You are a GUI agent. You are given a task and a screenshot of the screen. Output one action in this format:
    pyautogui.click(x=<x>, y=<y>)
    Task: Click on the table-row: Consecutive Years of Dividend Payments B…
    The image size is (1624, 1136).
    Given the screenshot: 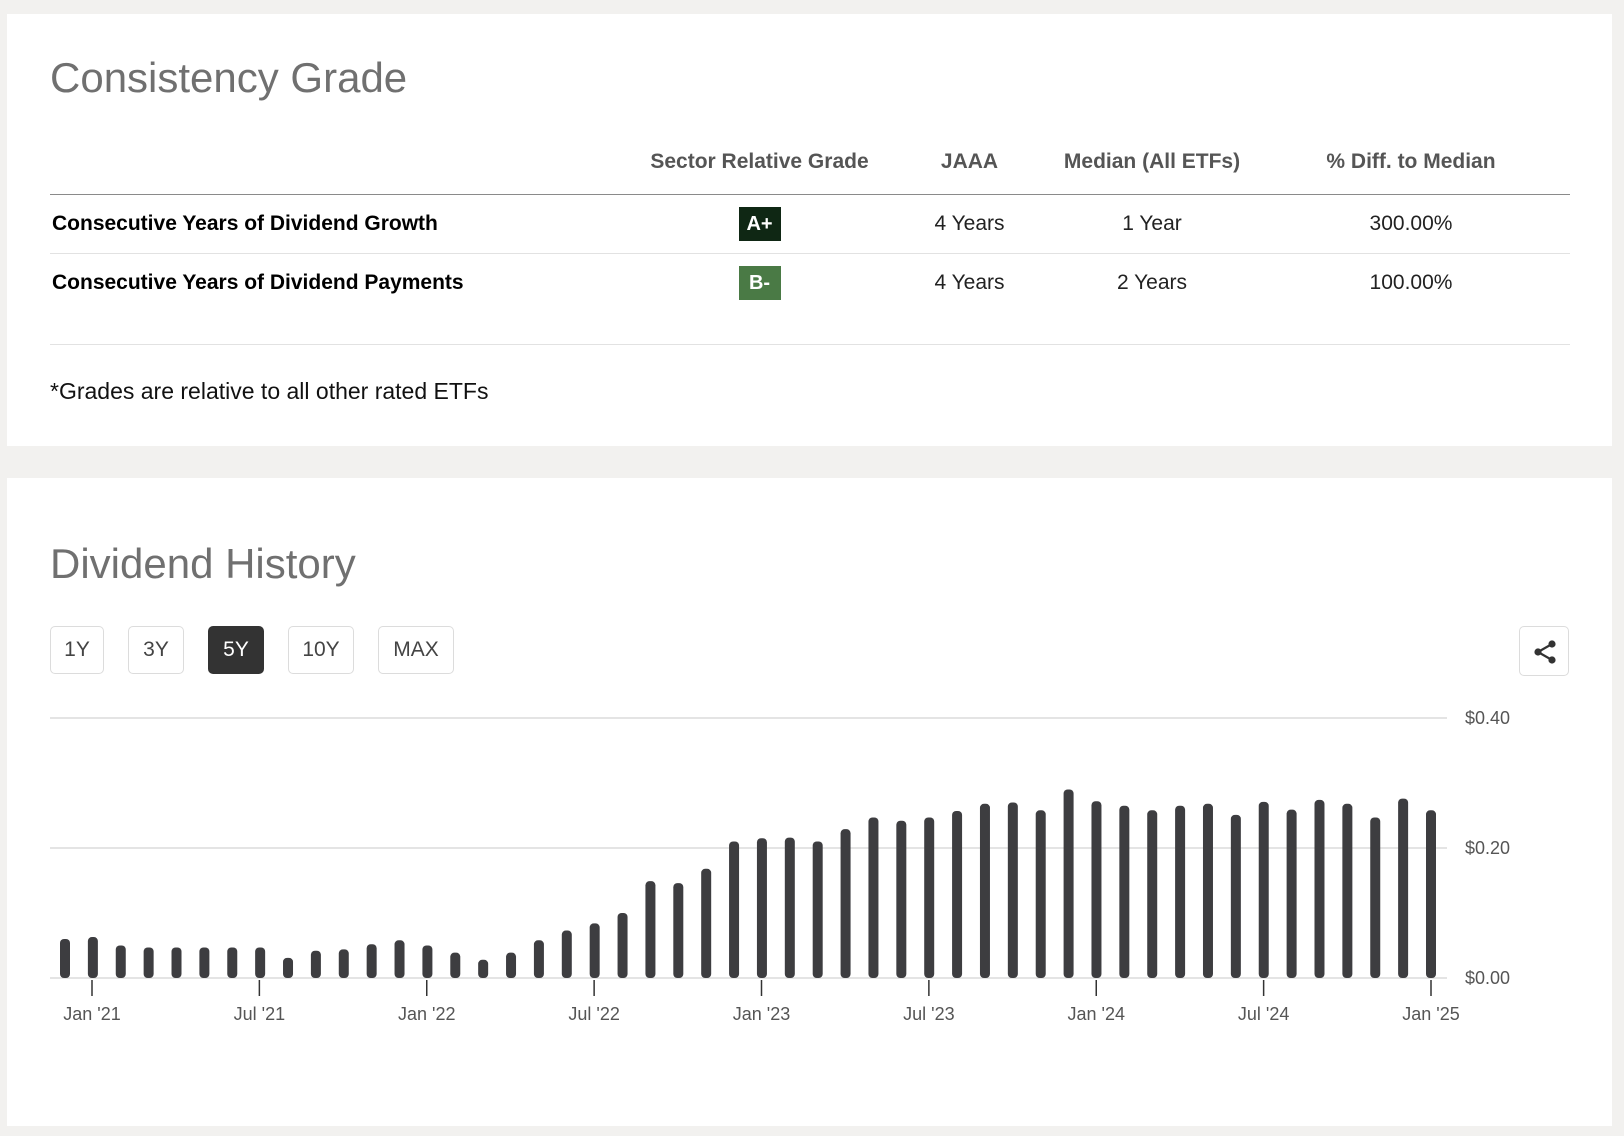 What is the action you would take?
    pyautogui.click(x=810, y=283)
    